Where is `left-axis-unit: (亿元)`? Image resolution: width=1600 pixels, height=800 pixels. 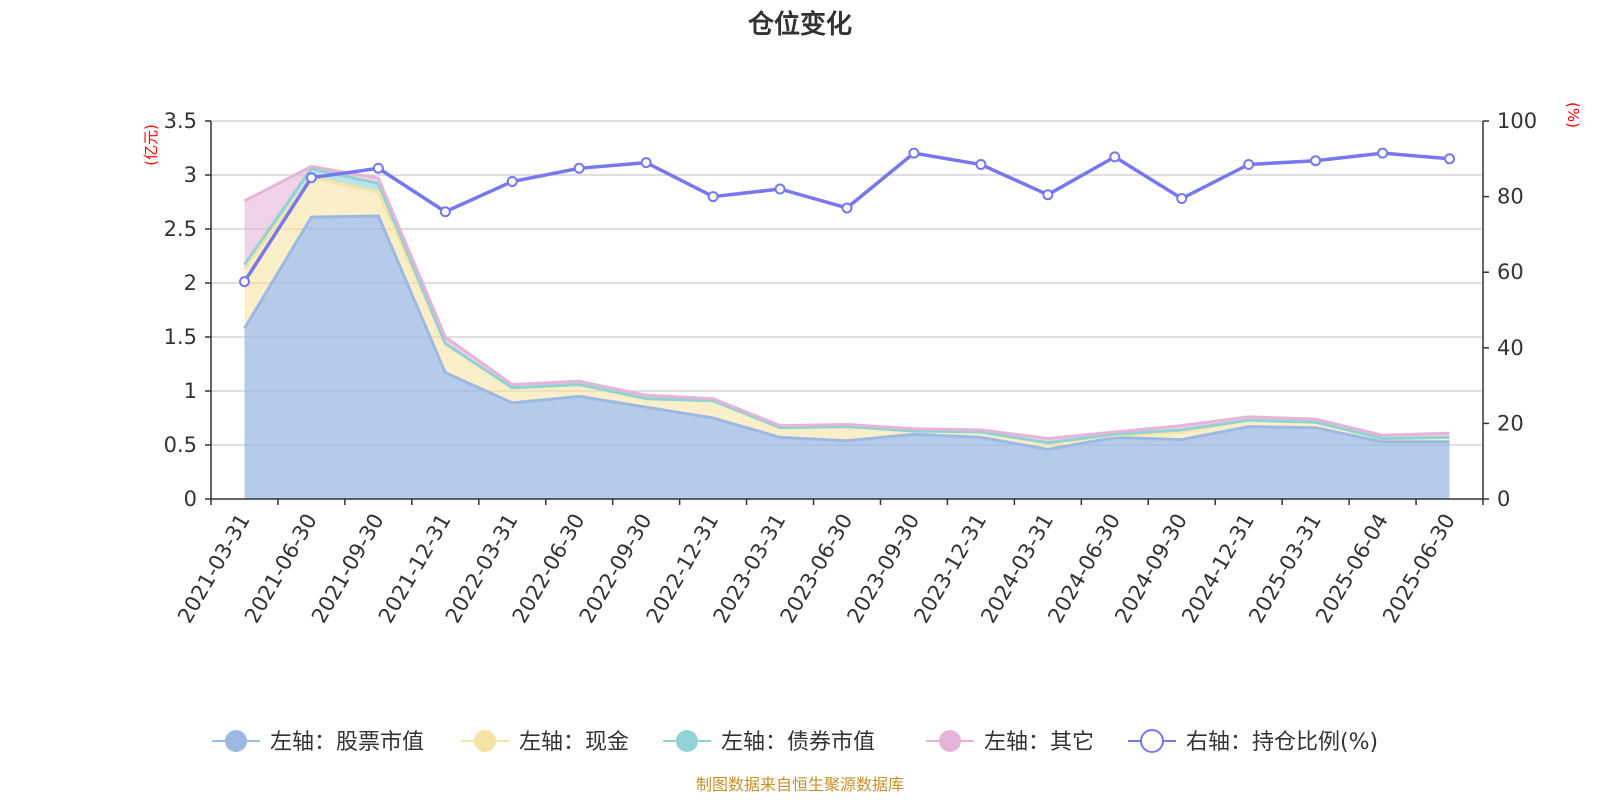
left-axis-unit: (亿元) is located at coordinates (151, 145).